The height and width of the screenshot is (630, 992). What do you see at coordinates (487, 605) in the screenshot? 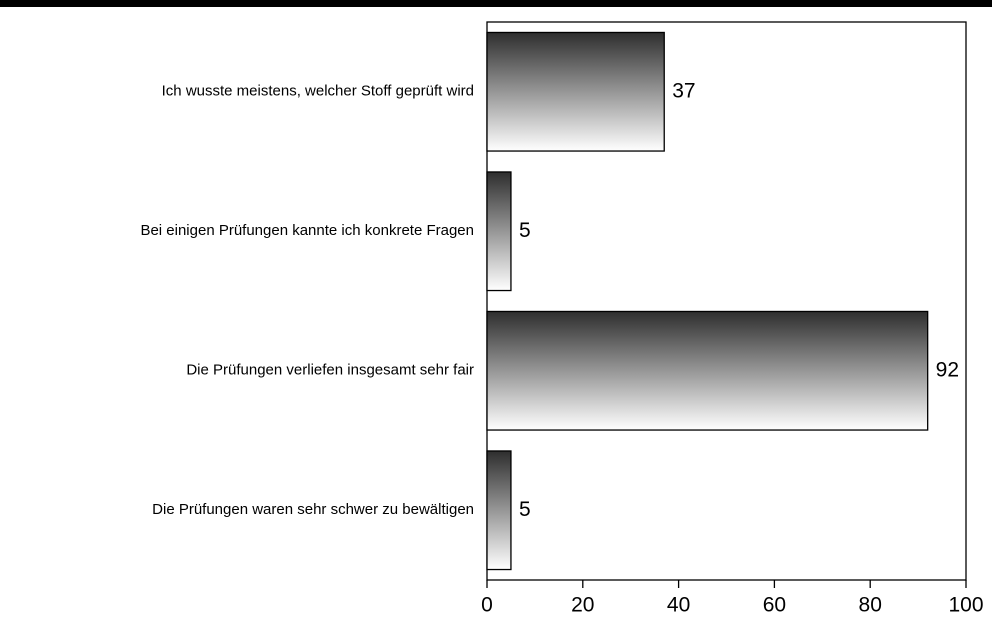
I see `x-tick-label: 0` at bounding box center [487, 605].